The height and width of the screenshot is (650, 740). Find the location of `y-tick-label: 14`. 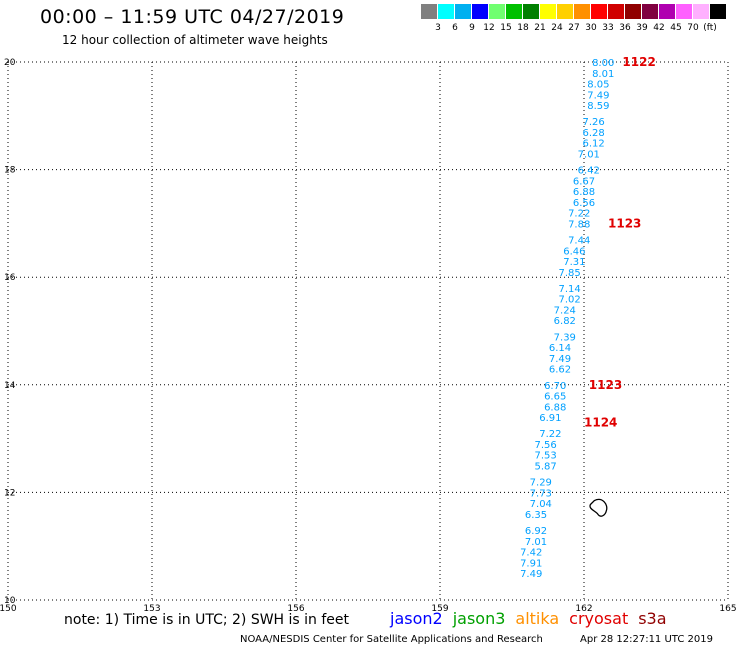

y-tick-label: 14 is located at coordinates (10, 386).